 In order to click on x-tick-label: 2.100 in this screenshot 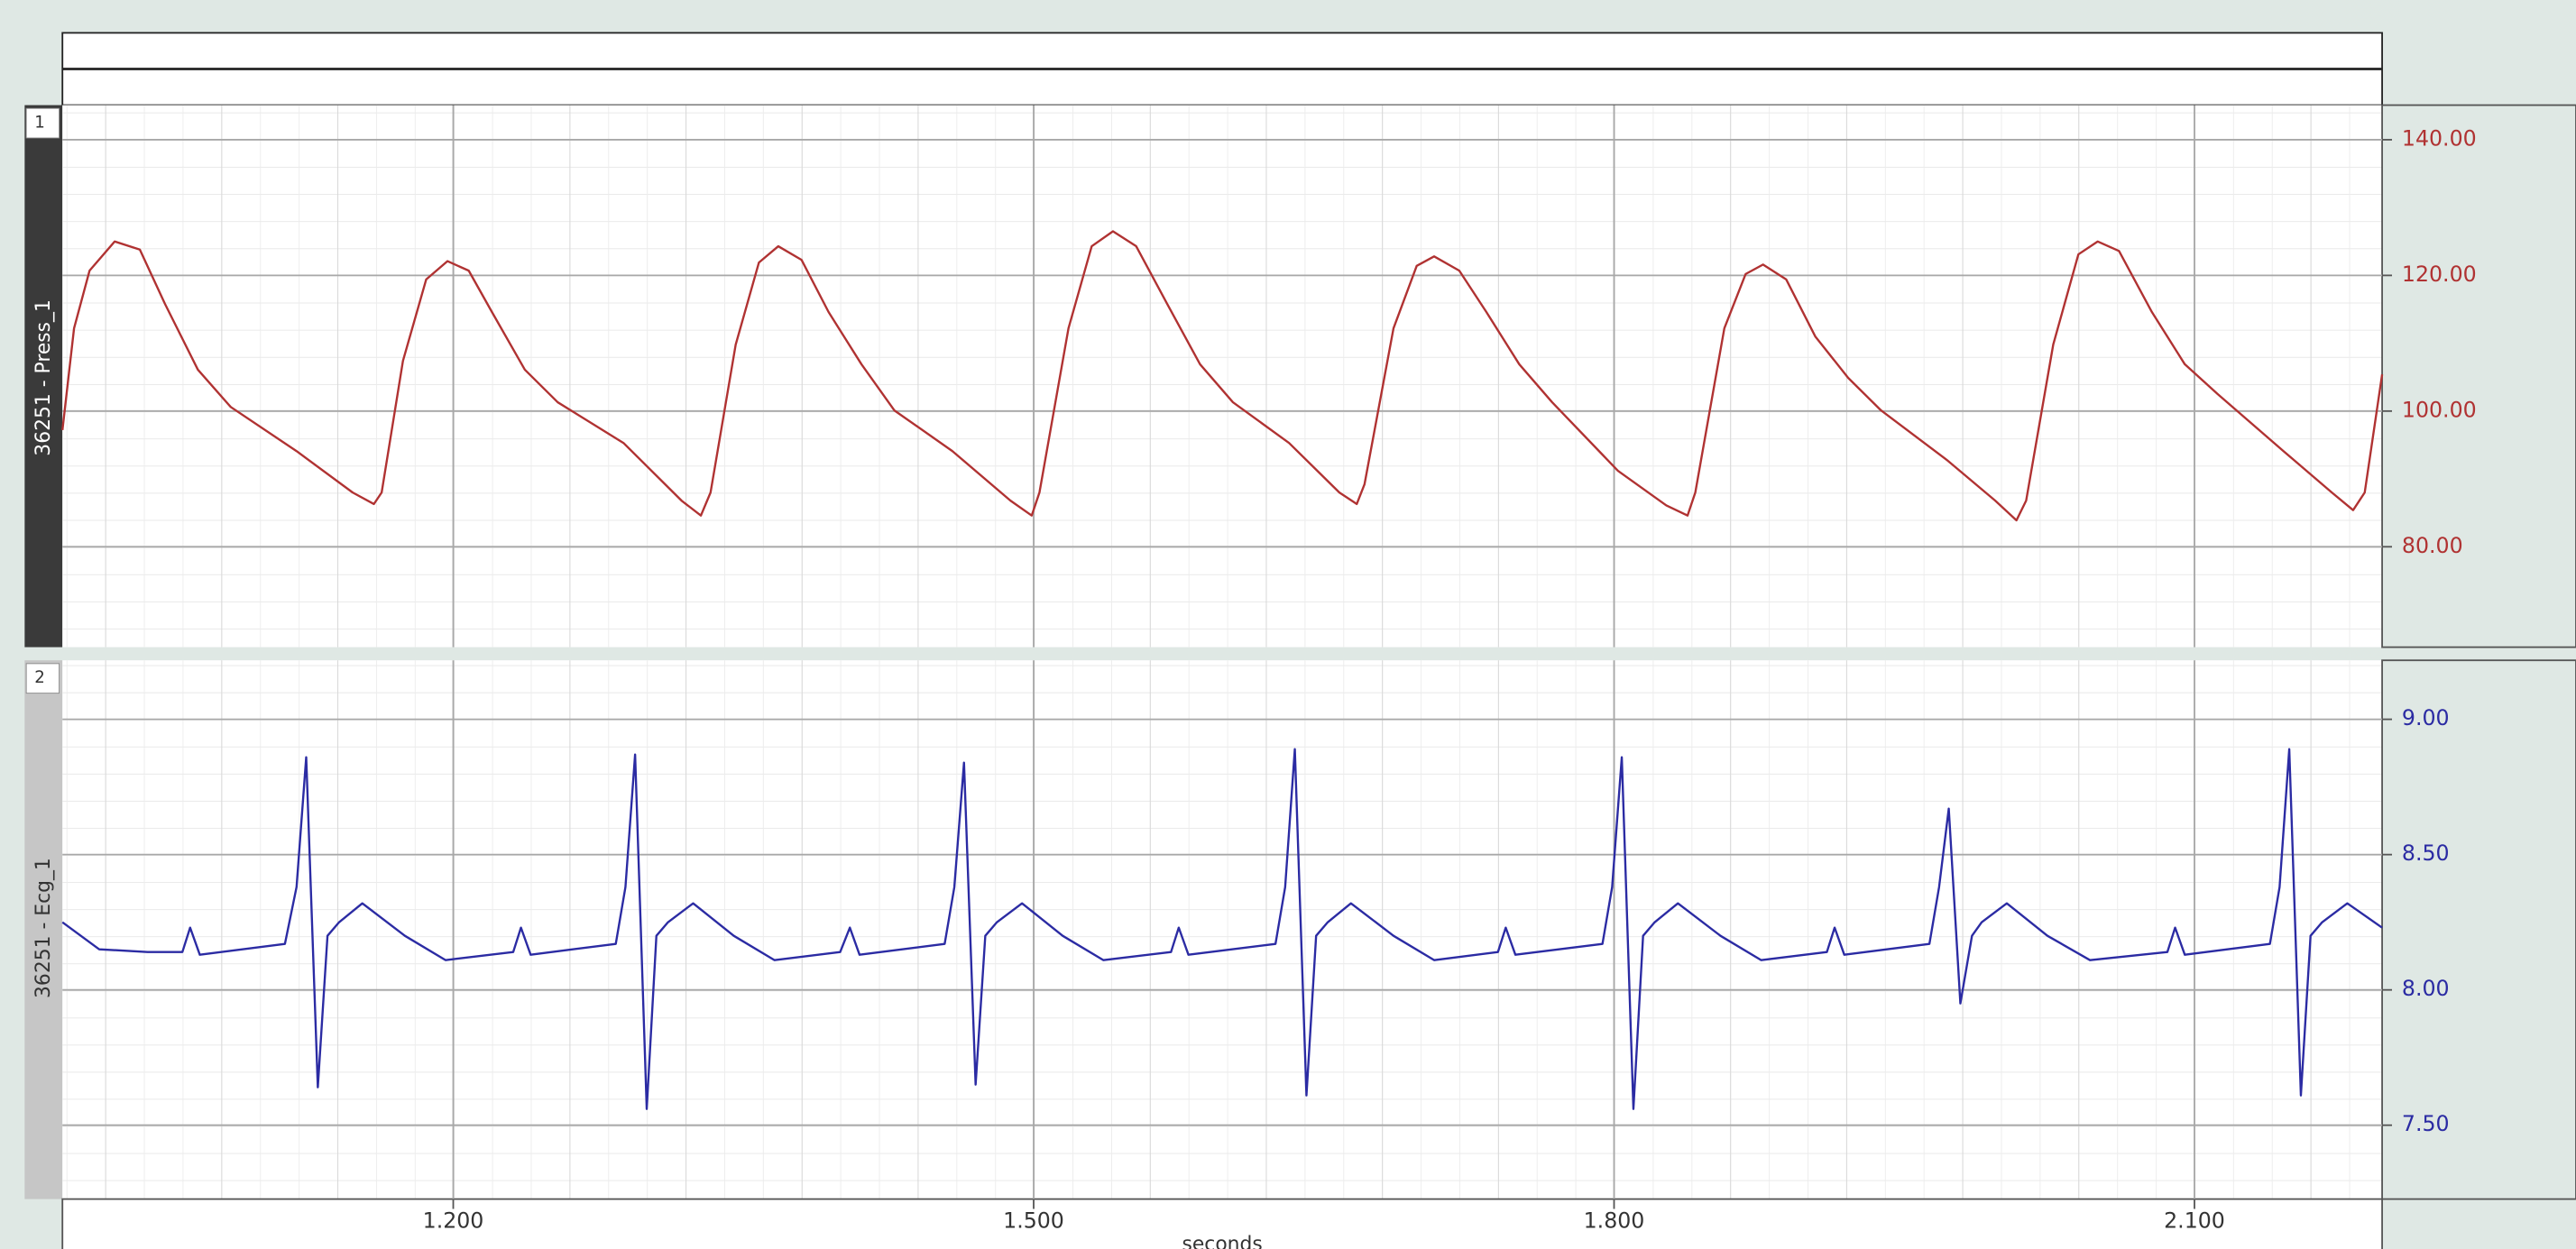, I will do `click(2195, 1221)`.